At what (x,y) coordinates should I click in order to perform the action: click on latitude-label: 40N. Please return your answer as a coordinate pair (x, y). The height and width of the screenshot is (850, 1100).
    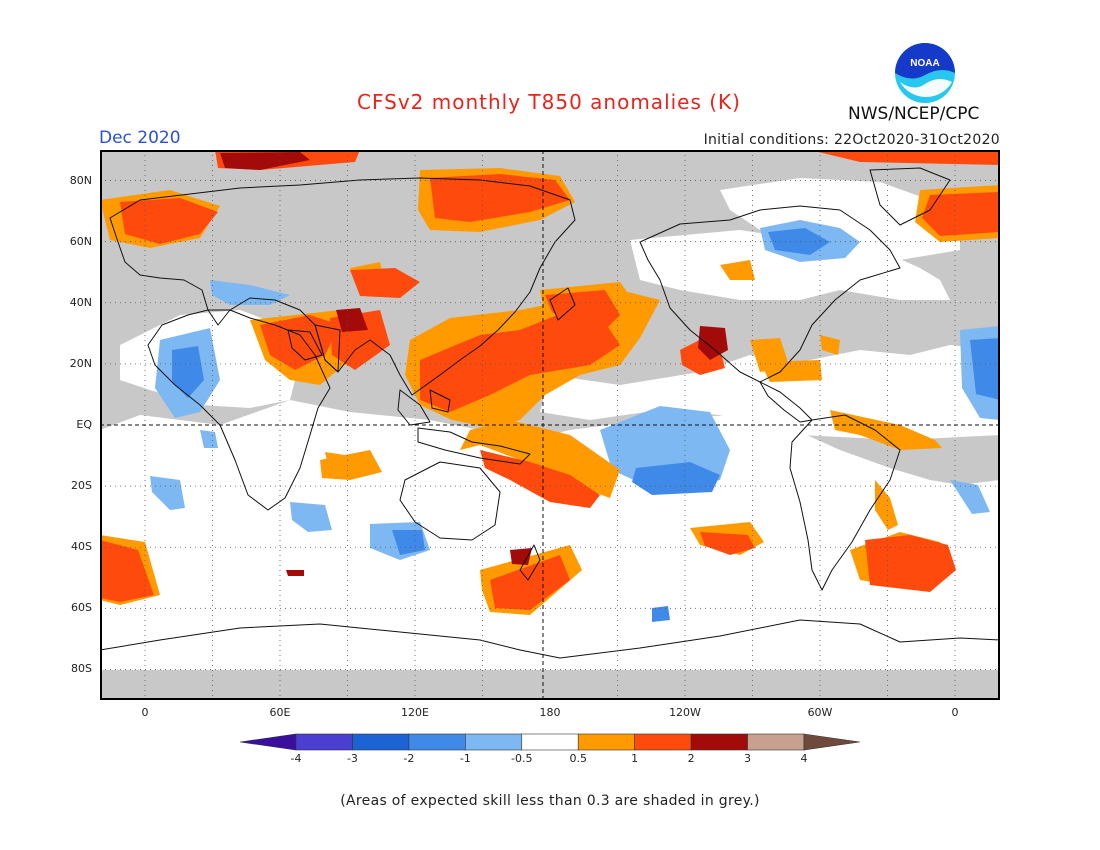
    Looking at the image, I should click on (80, 302).